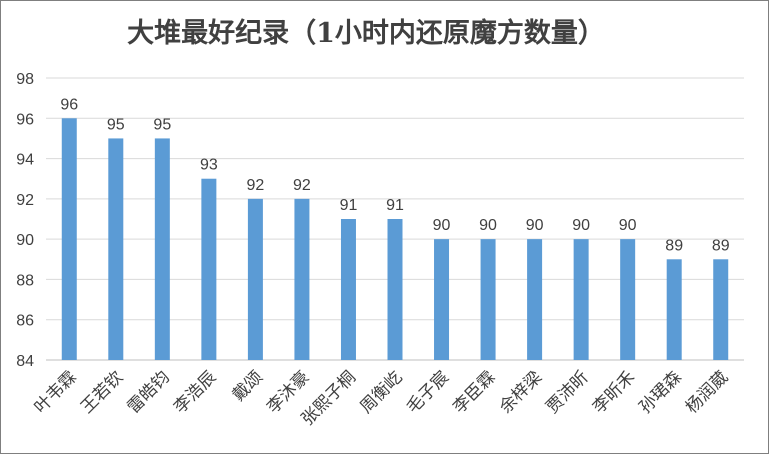  What do you see at coordinates (248, 386) in the screenshot?
I see `x-tick-label: 戴颂` at bounding box center [248, 386].